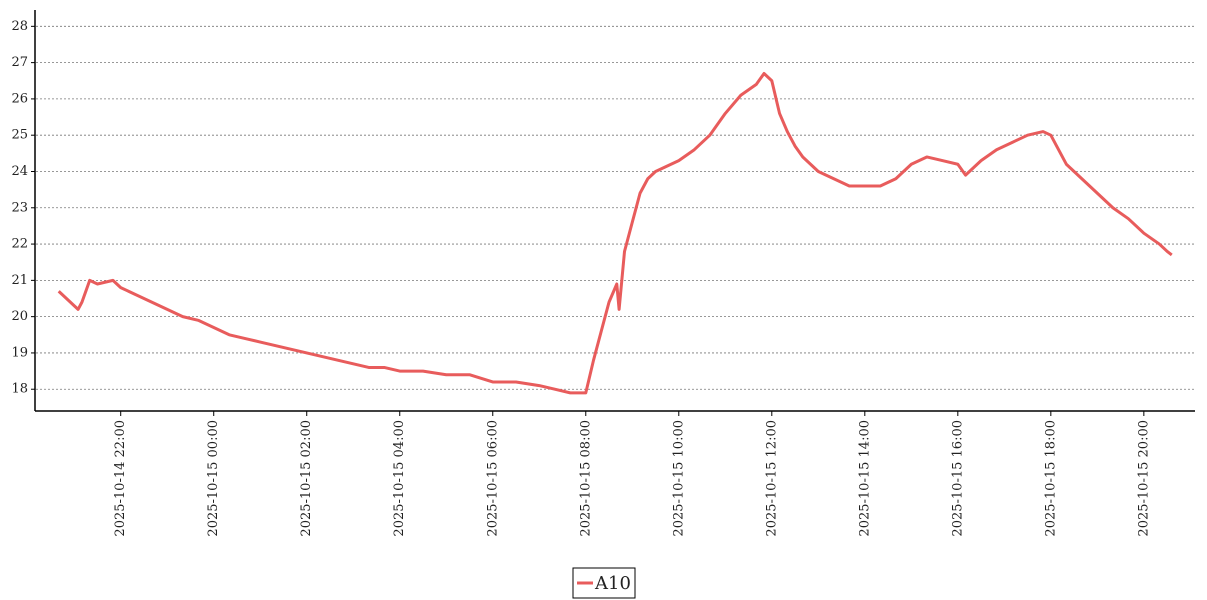 The height and width of the screenshot is (600, 1207). I want to click on legend-label: A10, so click(612, 583).